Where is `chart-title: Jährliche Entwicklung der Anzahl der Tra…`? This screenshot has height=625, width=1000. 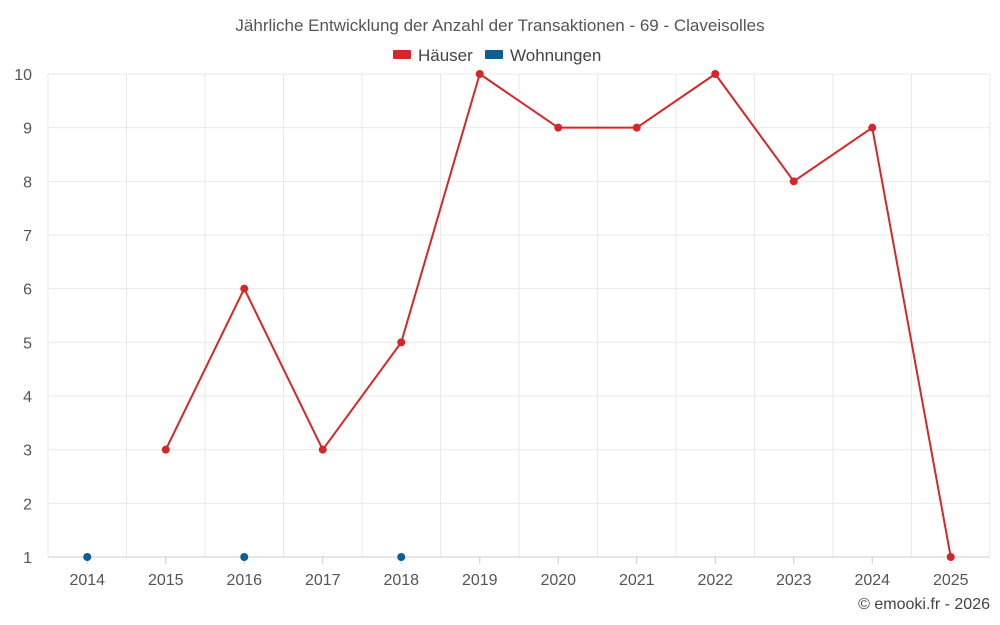 chart-title: Jährliche Entwicklung der Anzahl der Tra… is located at coordinates (499, 25).